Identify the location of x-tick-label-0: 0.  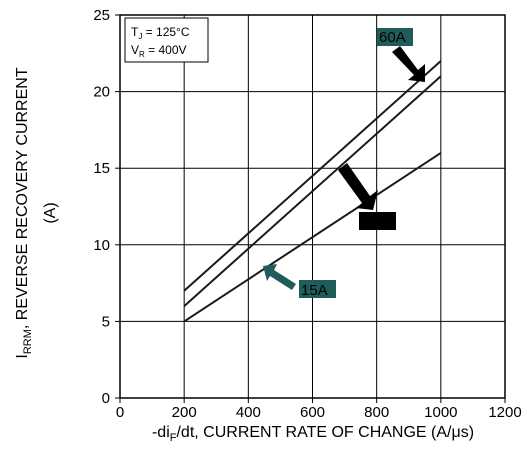
(120, 412).